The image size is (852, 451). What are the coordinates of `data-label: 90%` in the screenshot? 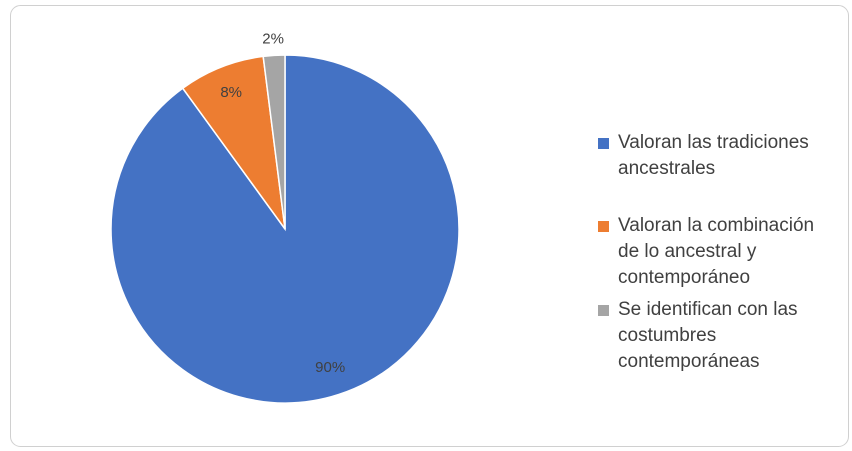 It's located at (330, 367).